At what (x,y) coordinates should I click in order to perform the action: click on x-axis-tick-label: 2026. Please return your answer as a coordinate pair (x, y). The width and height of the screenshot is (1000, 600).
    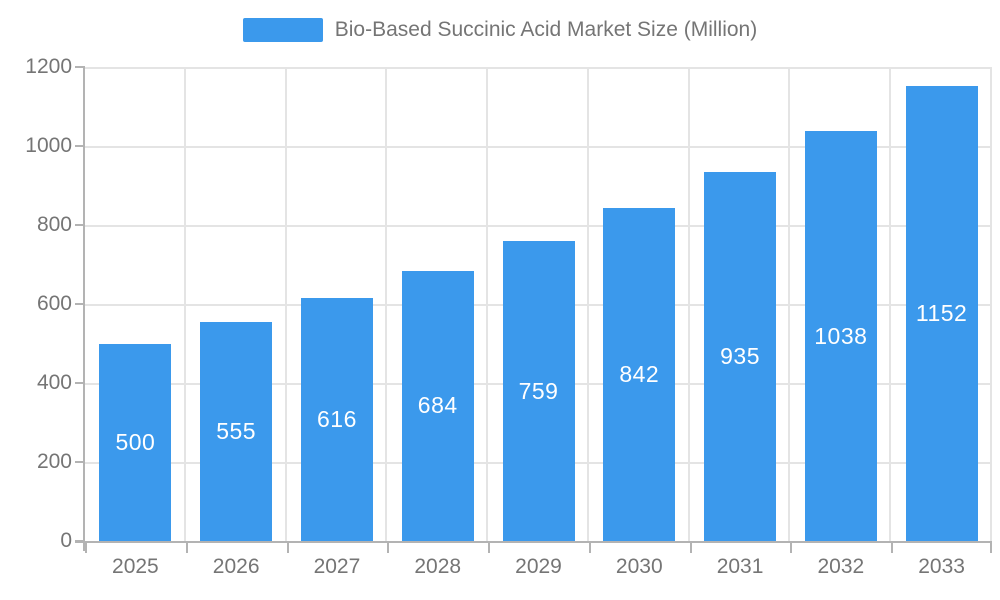
    Looking at the image, I should click on (236, 566).